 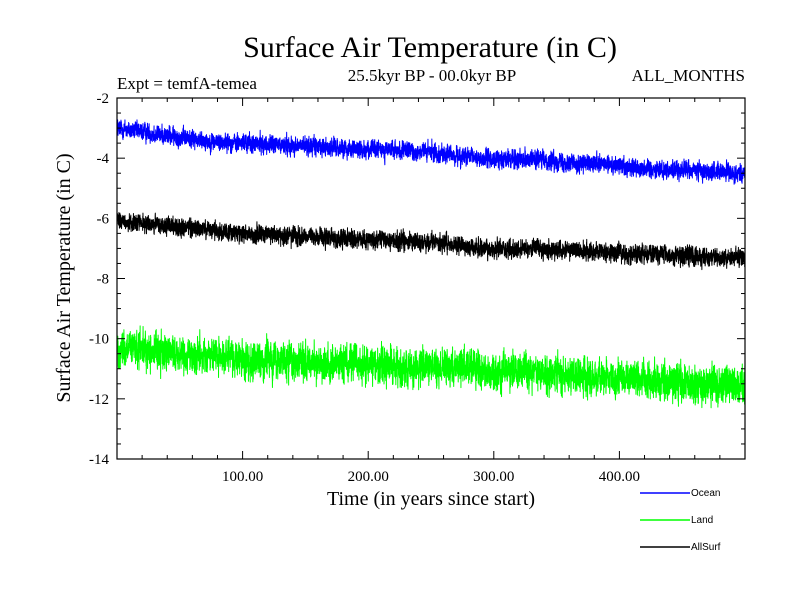 I want to click on chart-subtitle: 25.5kyr BP - 00.0kyr BP, so click(x=432, y=75).